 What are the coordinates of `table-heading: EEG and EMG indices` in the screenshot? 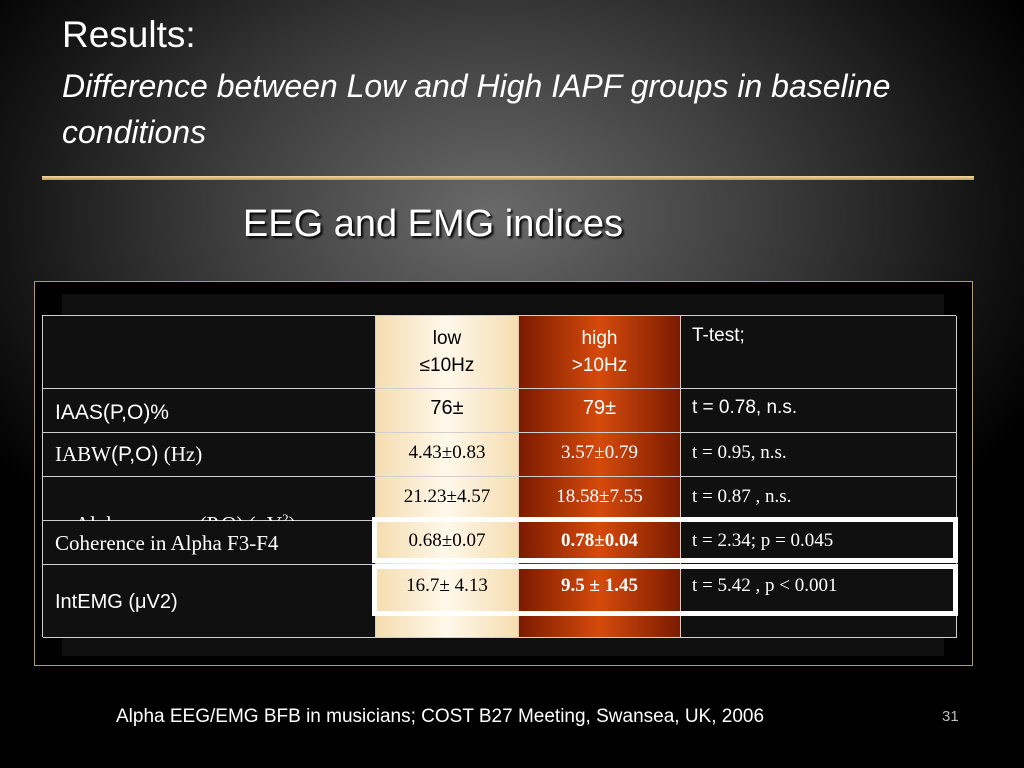 It's located at (433, 224).